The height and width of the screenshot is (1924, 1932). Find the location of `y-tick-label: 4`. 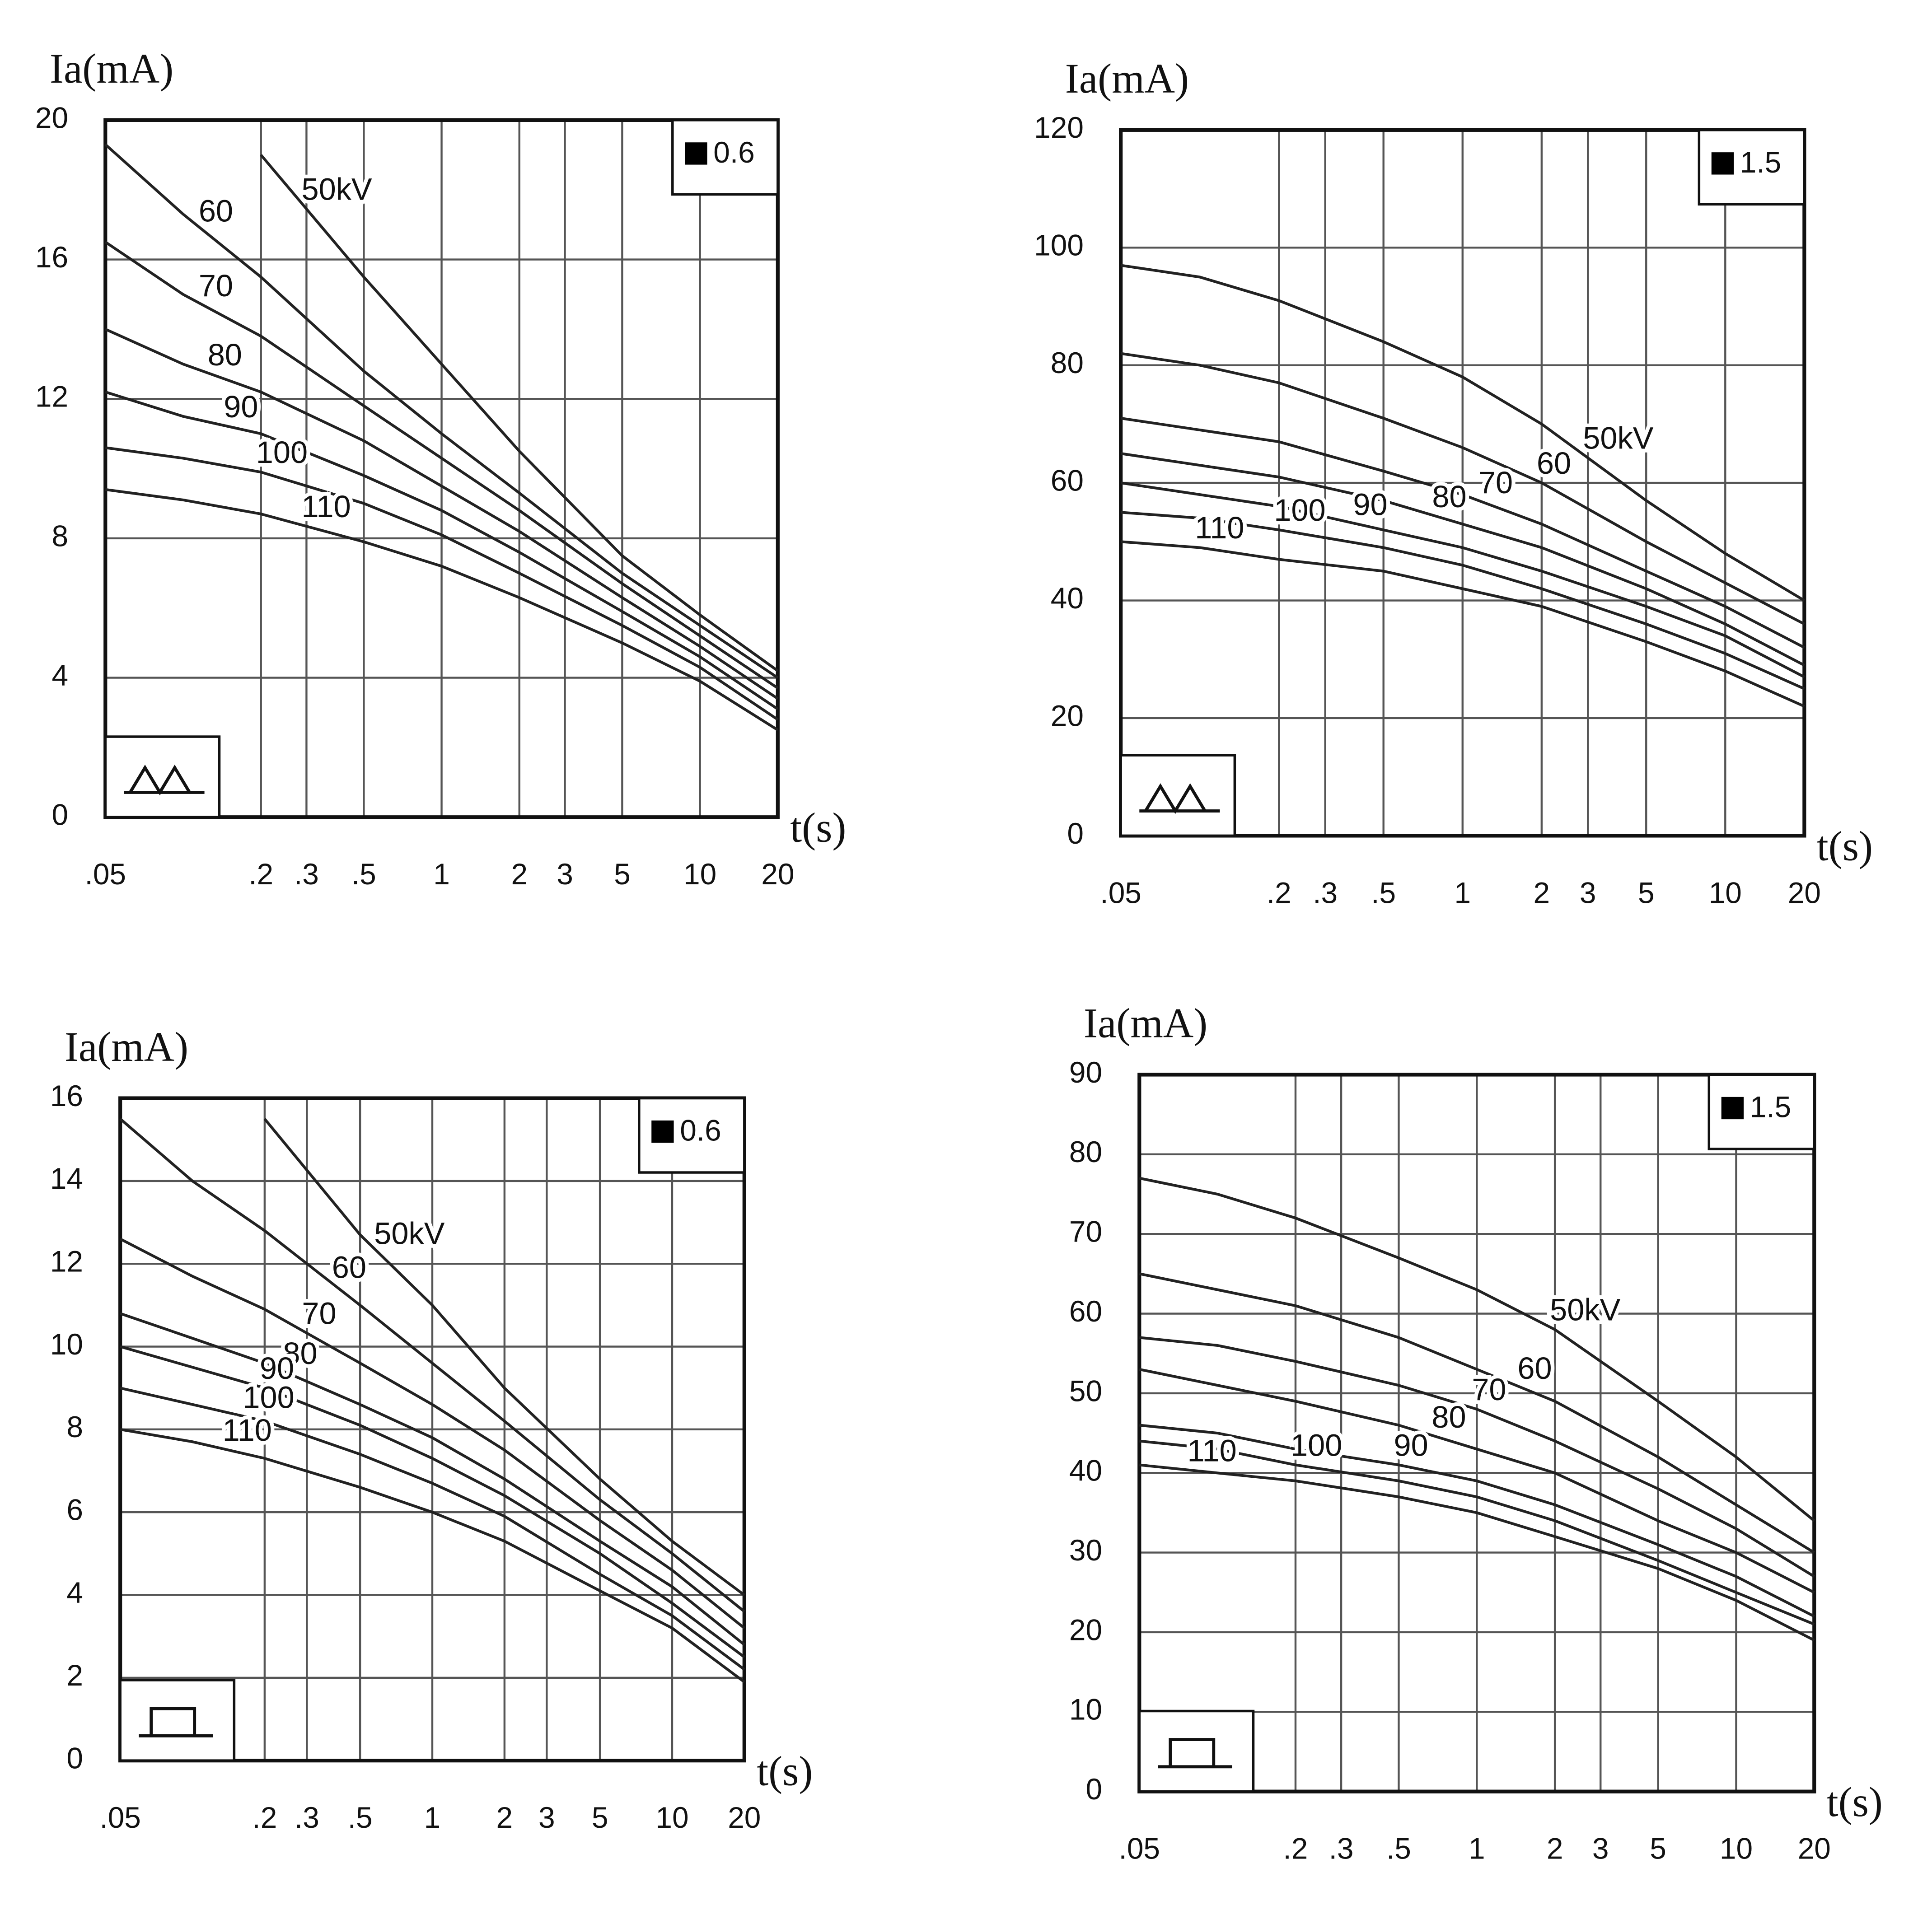

y-tick-label: 4 is located at coordinates (74, 1592).